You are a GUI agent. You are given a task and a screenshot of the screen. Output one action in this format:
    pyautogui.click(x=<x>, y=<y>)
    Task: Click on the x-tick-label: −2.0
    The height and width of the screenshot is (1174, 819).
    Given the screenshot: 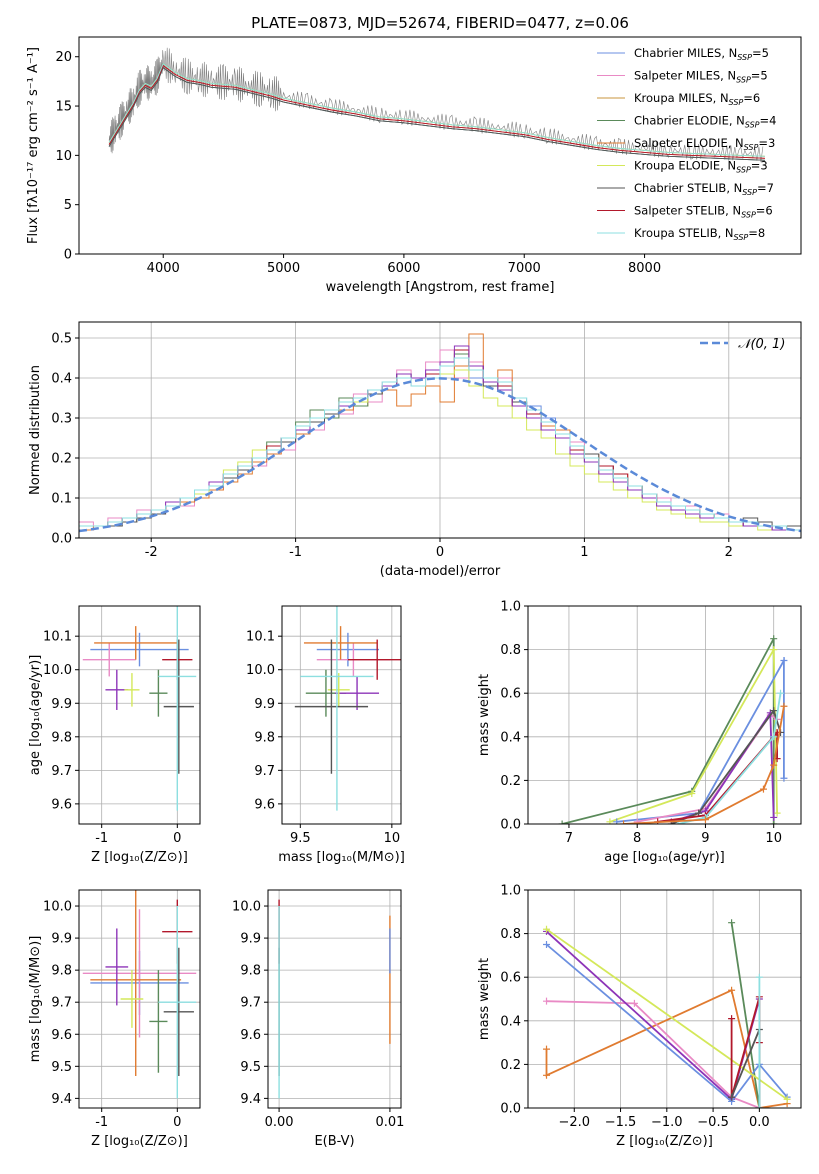 What is the action you would take?
    pyautogui.click(x=574, y=1122)
    